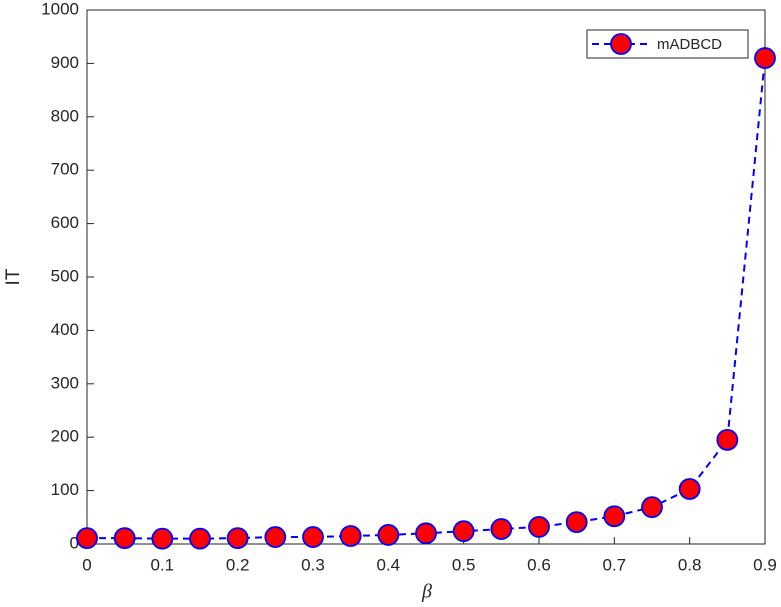 Image resolution: width=781 pixels, height=607 pixels. I want to click on x-tick-label: 0.1, so click(163, 564).